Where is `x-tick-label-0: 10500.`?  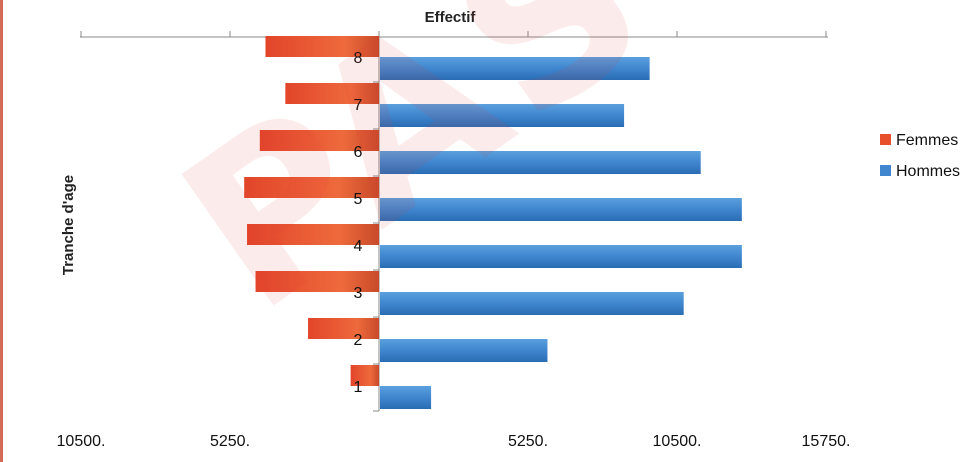
x-tick-label-0: 10500. is located at coordinates (81, 441).